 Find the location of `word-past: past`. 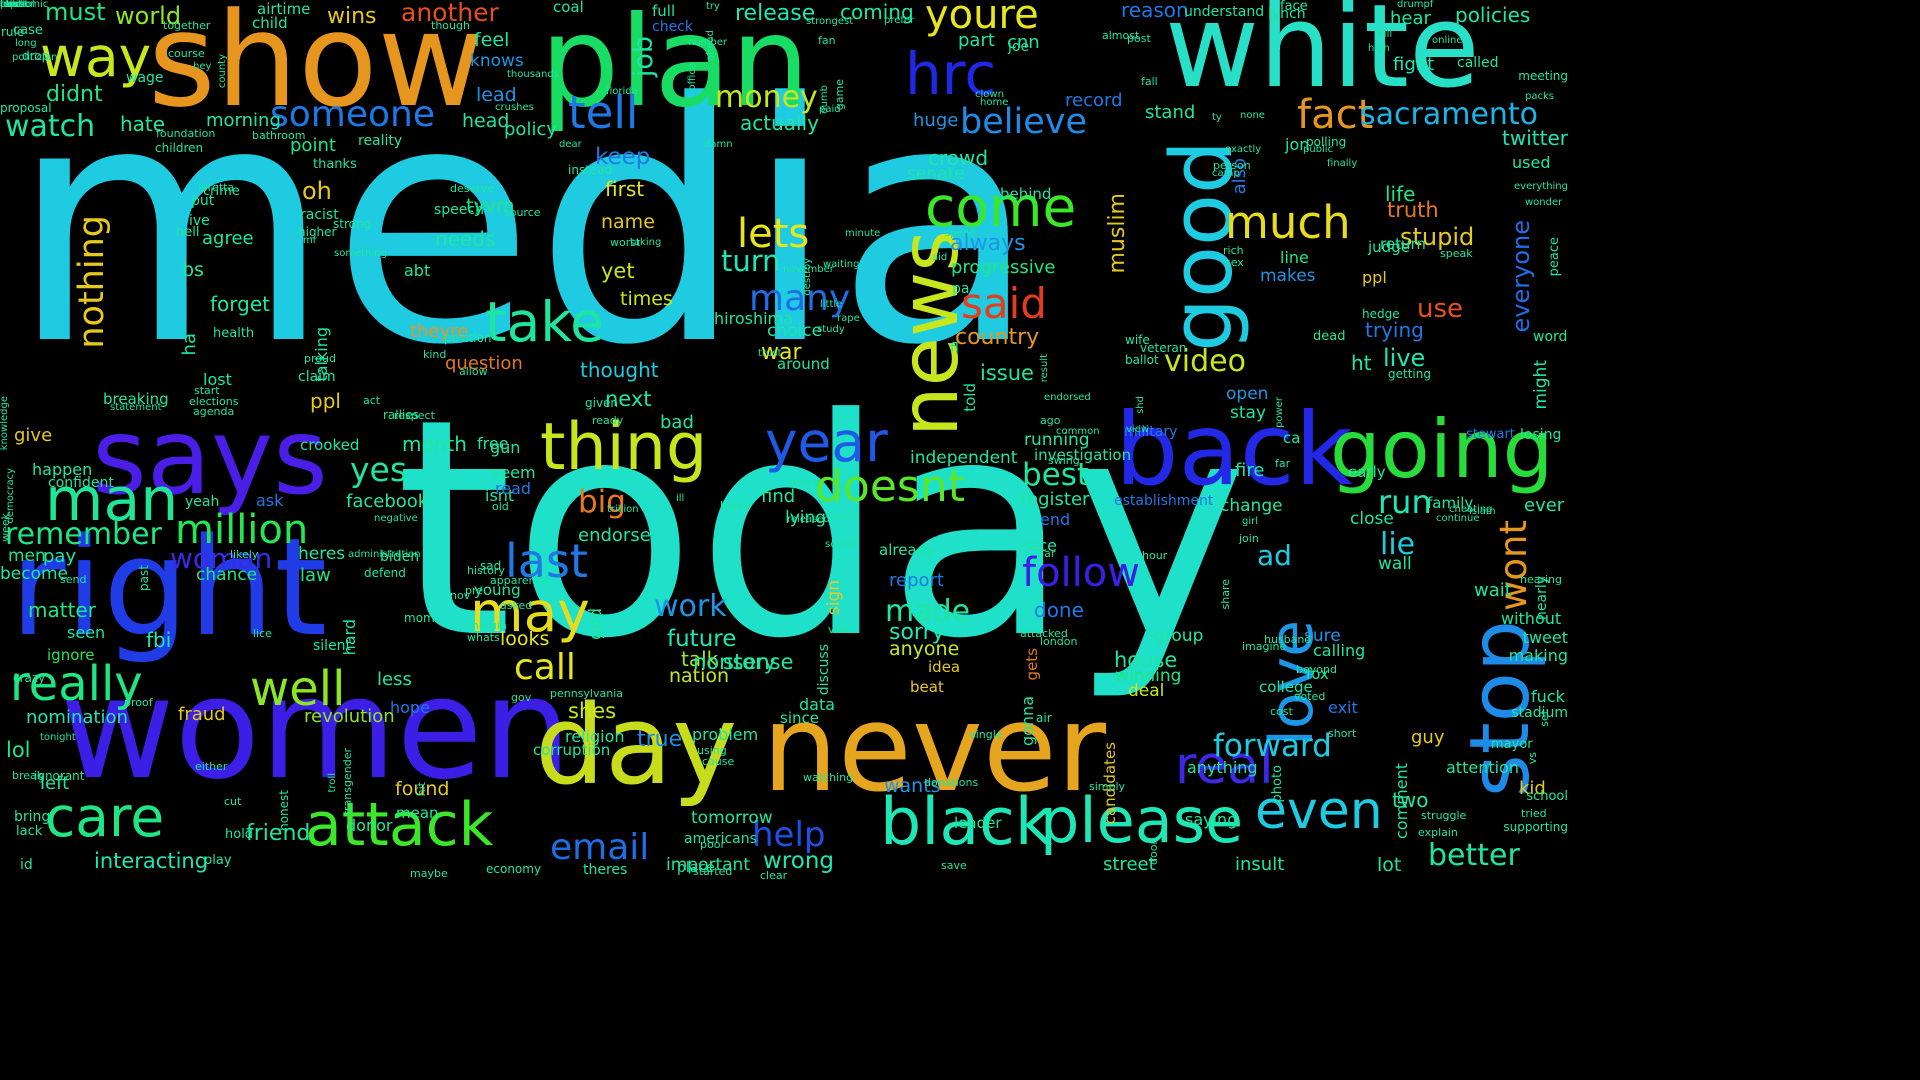

word-past: past is located at coordinates (144, 578).